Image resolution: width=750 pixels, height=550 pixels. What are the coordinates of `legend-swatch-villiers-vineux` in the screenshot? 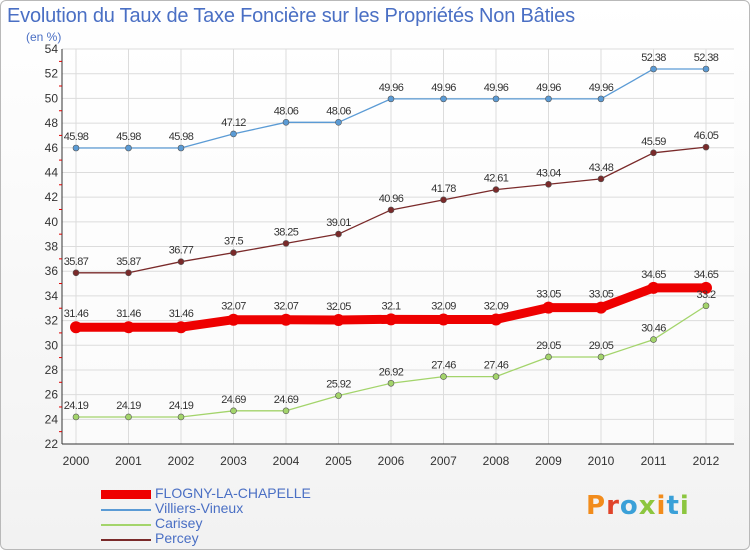 It's located at (126, 509).